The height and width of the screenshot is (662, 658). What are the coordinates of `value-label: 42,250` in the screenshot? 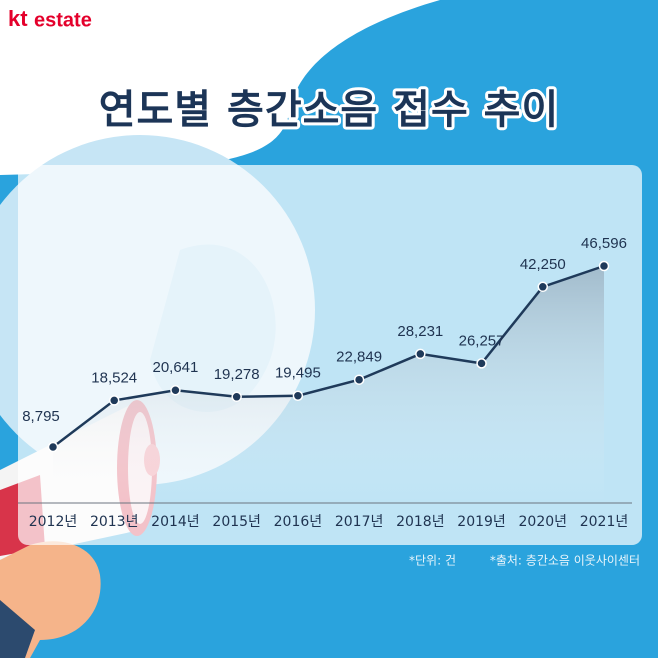 It's located at (543, 264).